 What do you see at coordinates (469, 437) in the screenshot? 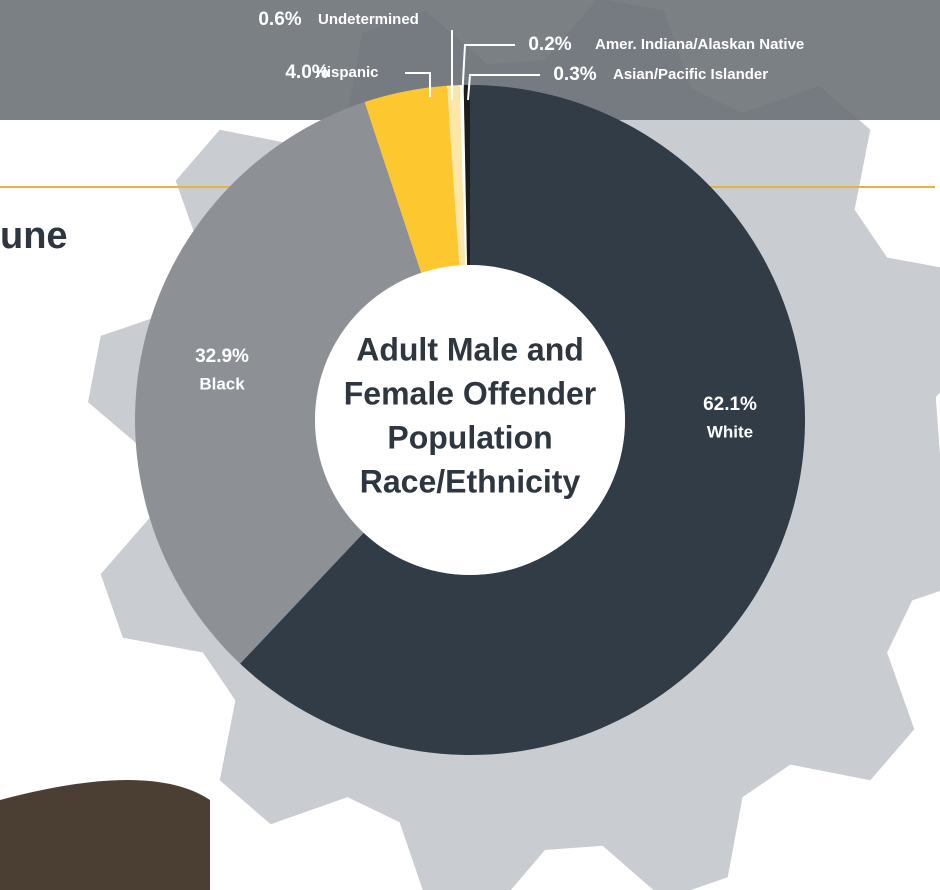
I see `center-title: Population` at bounding box center [469, 437].